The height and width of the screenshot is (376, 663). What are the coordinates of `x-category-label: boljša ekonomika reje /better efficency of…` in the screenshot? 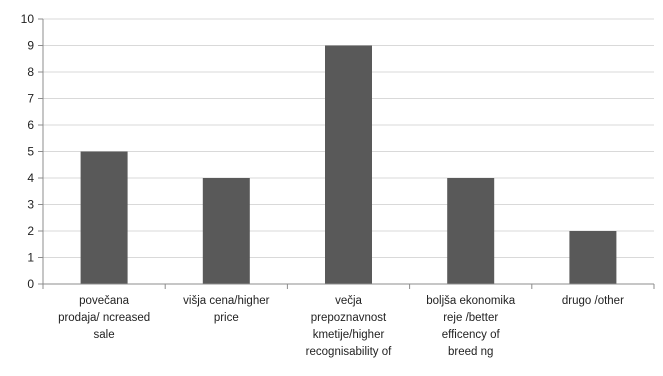 It's located at (470, 326).